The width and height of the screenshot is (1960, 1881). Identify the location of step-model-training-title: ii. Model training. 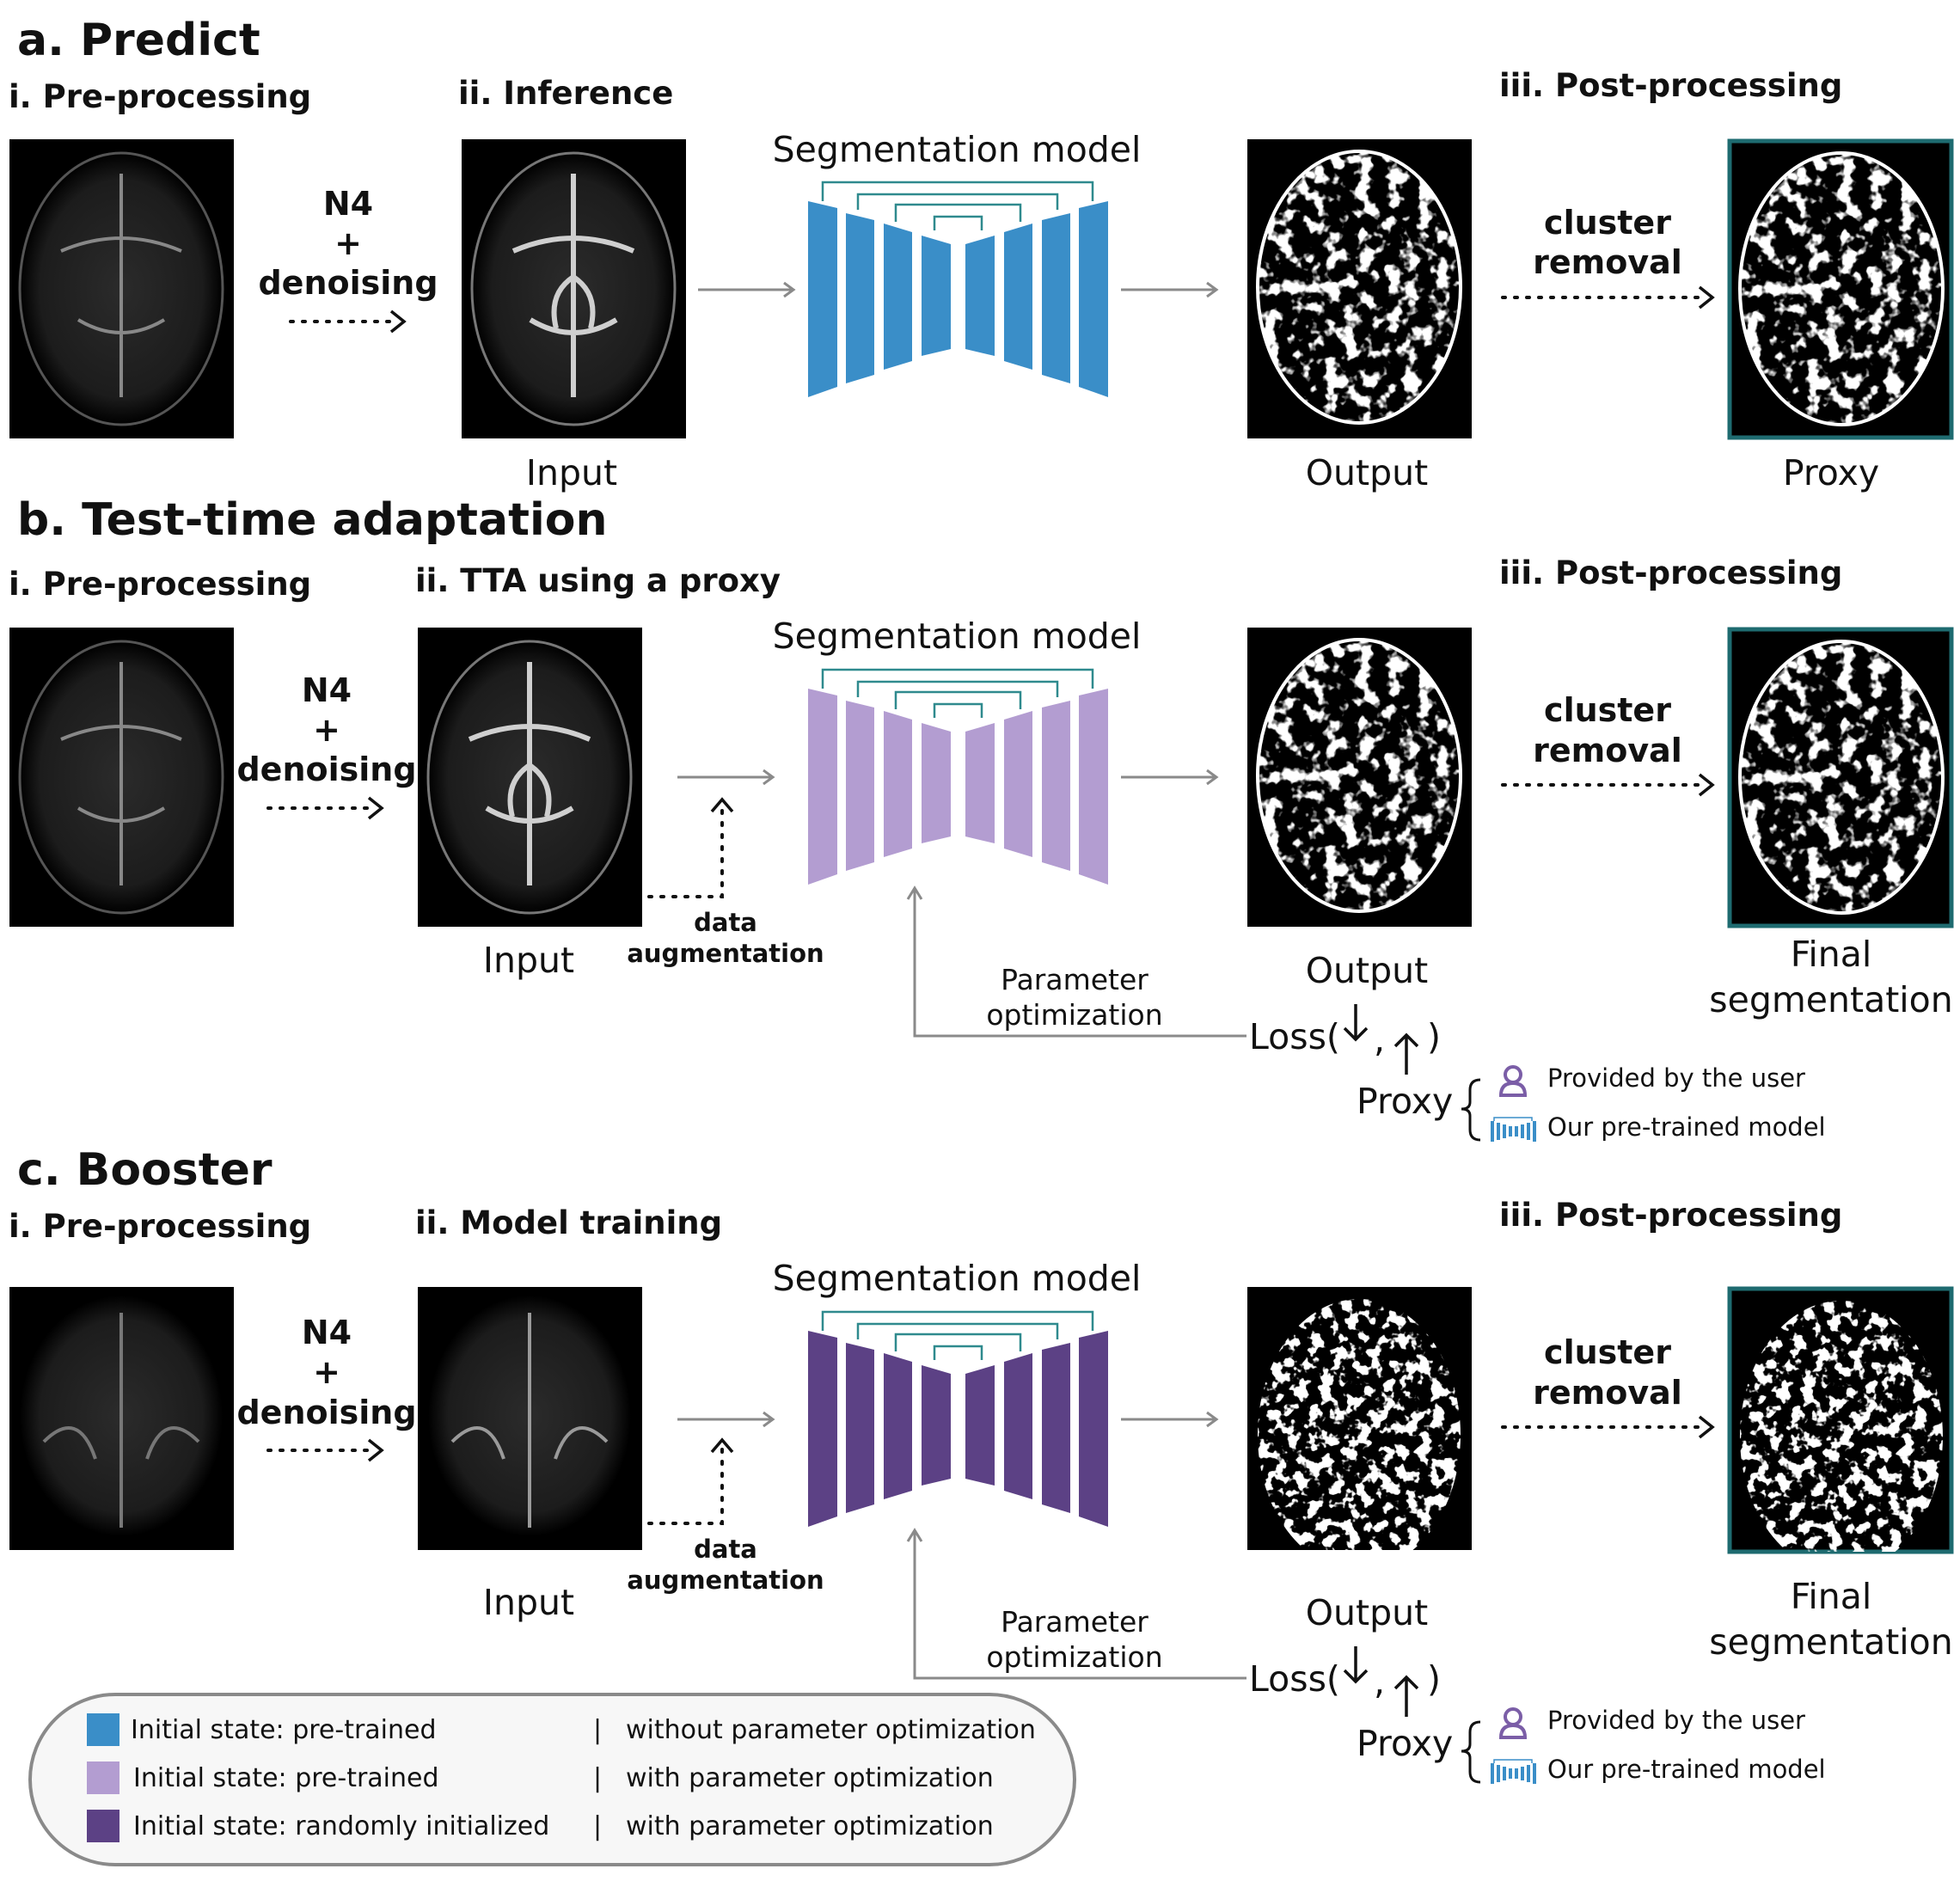
(568, 1222).